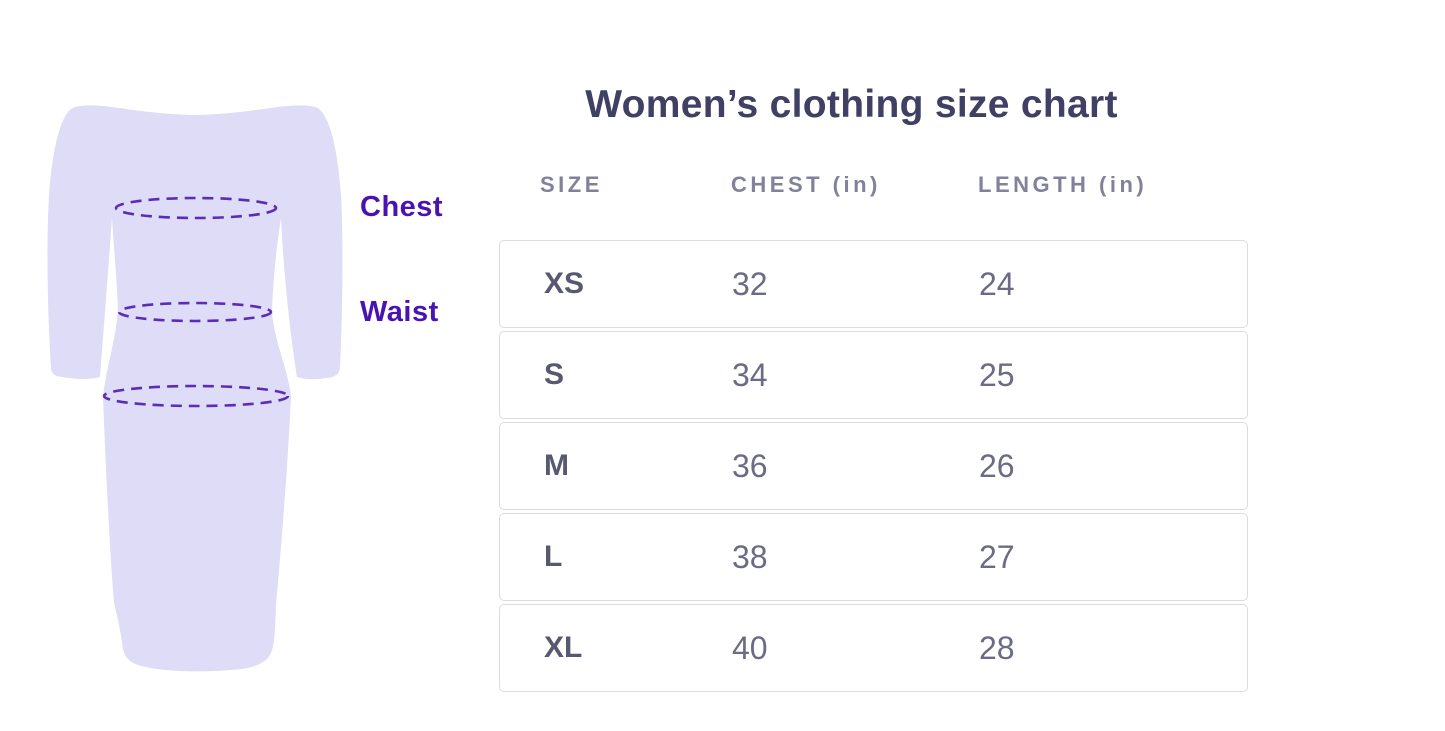  Describe the element at coordinates (556, 465) in the screenshot. I see `size-value: M` at that location.